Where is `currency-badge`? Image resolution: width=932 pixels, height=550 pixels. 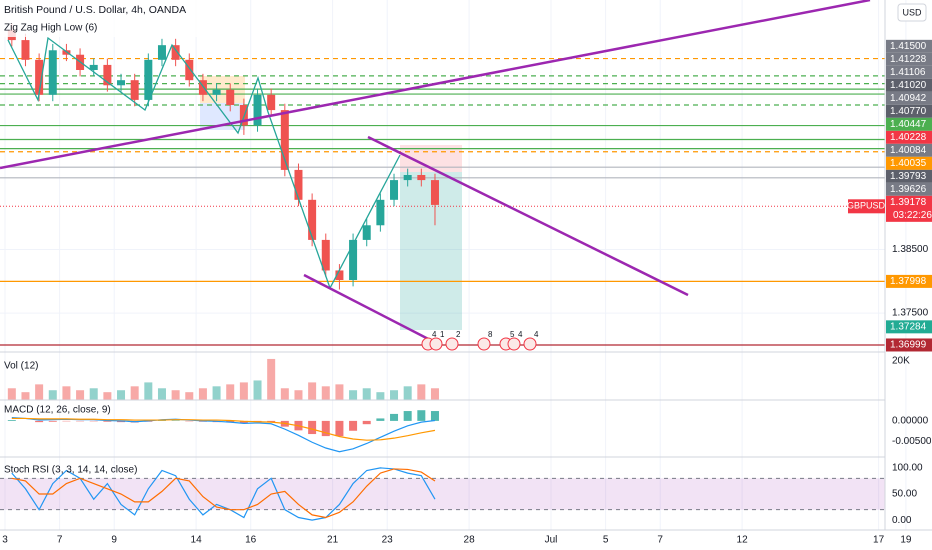 currency-badge is located at coordinates (912, 12).